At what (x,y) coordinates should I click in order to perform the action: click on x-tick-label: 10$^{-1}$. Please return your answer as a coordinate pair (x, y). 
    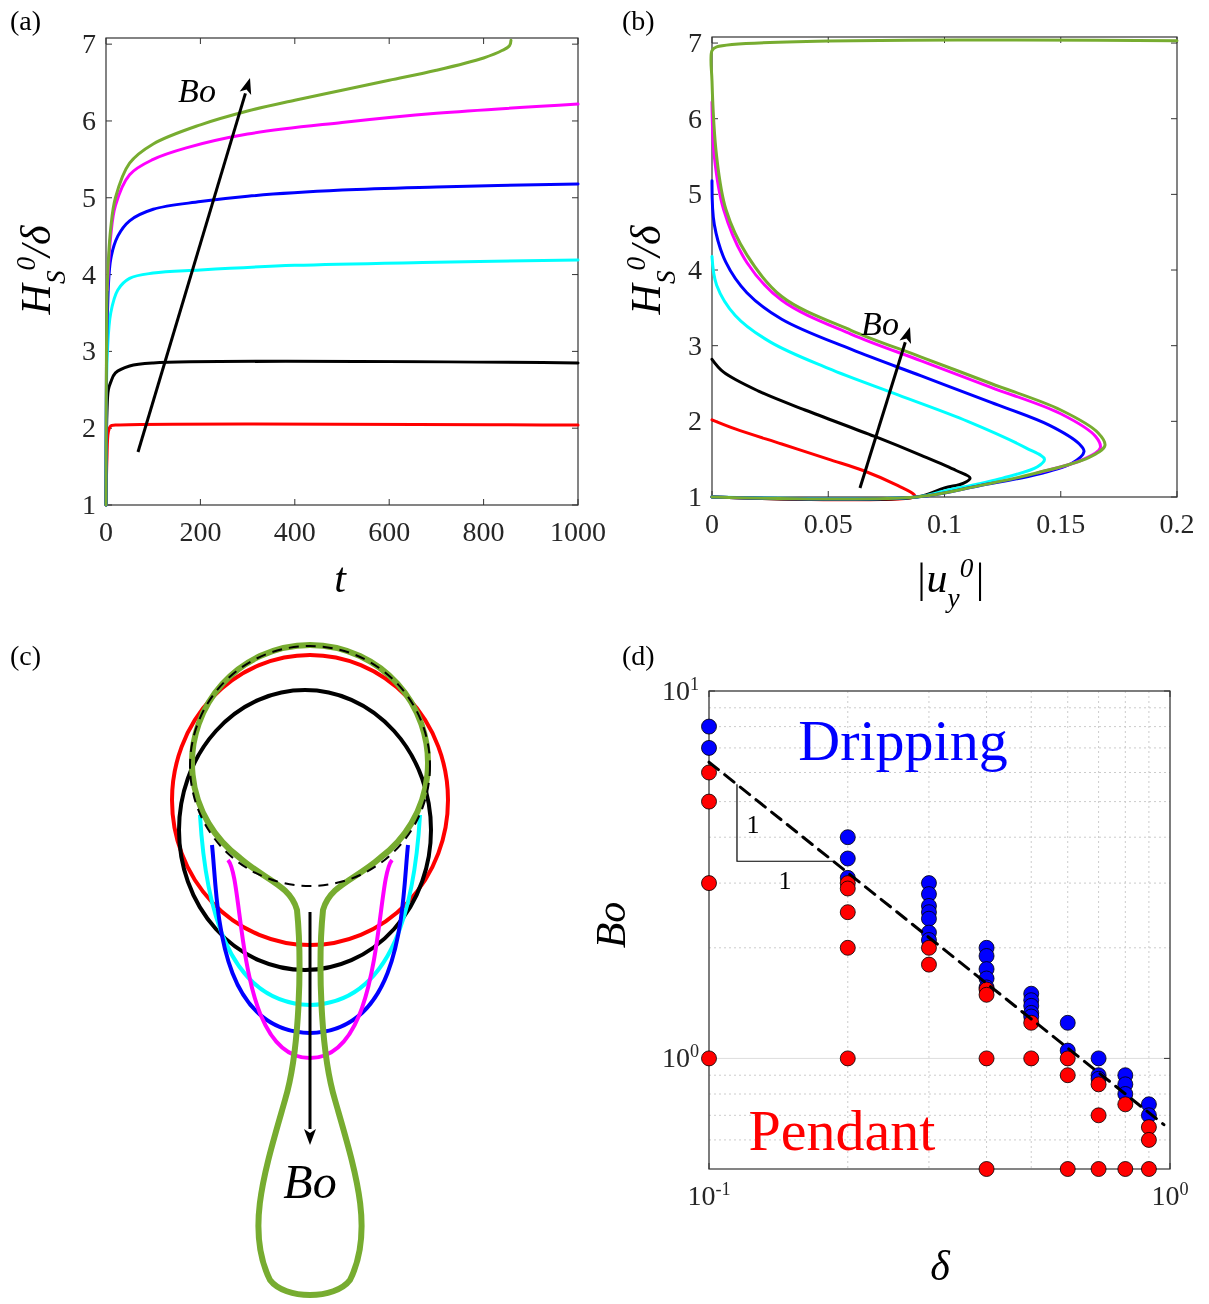
    Looking at the image, I should click on (709, 1195).